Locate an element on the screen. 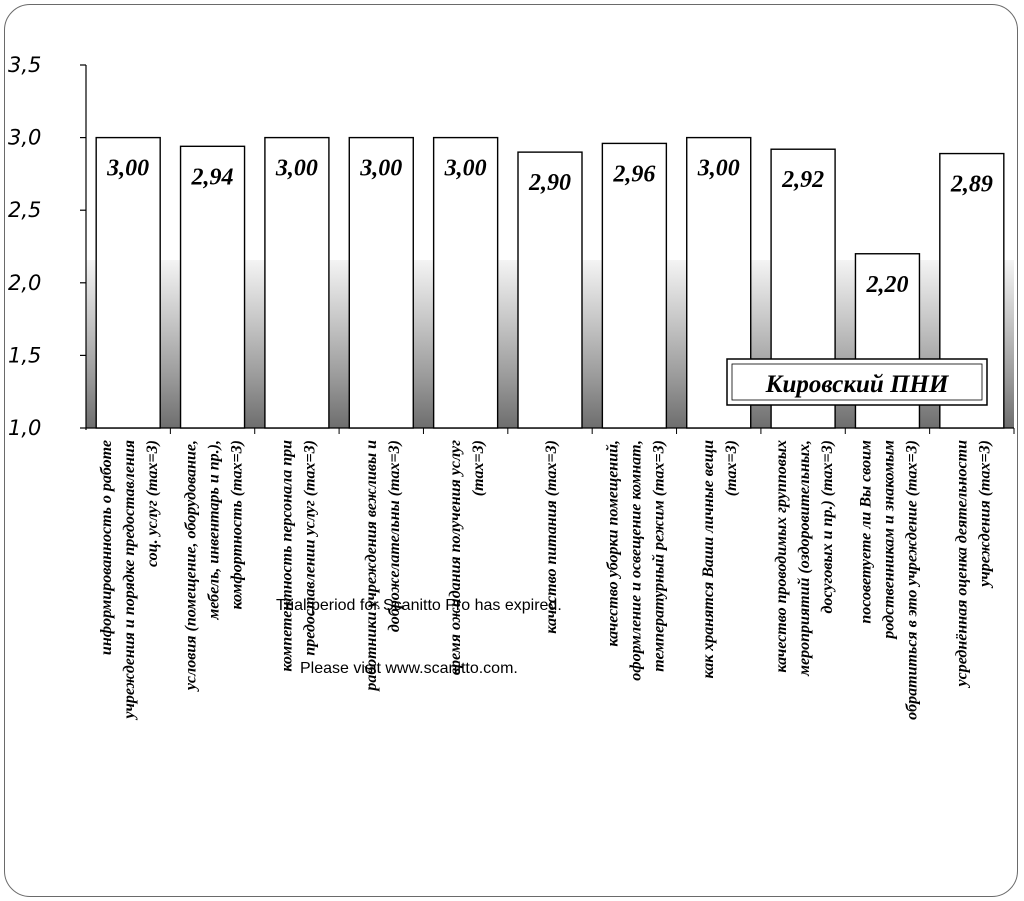 Image resolution: width=1024 pixels, height=901 pixels. category-label: время ожидания получения услуг (max=3) is located at coordinates (467, 557).